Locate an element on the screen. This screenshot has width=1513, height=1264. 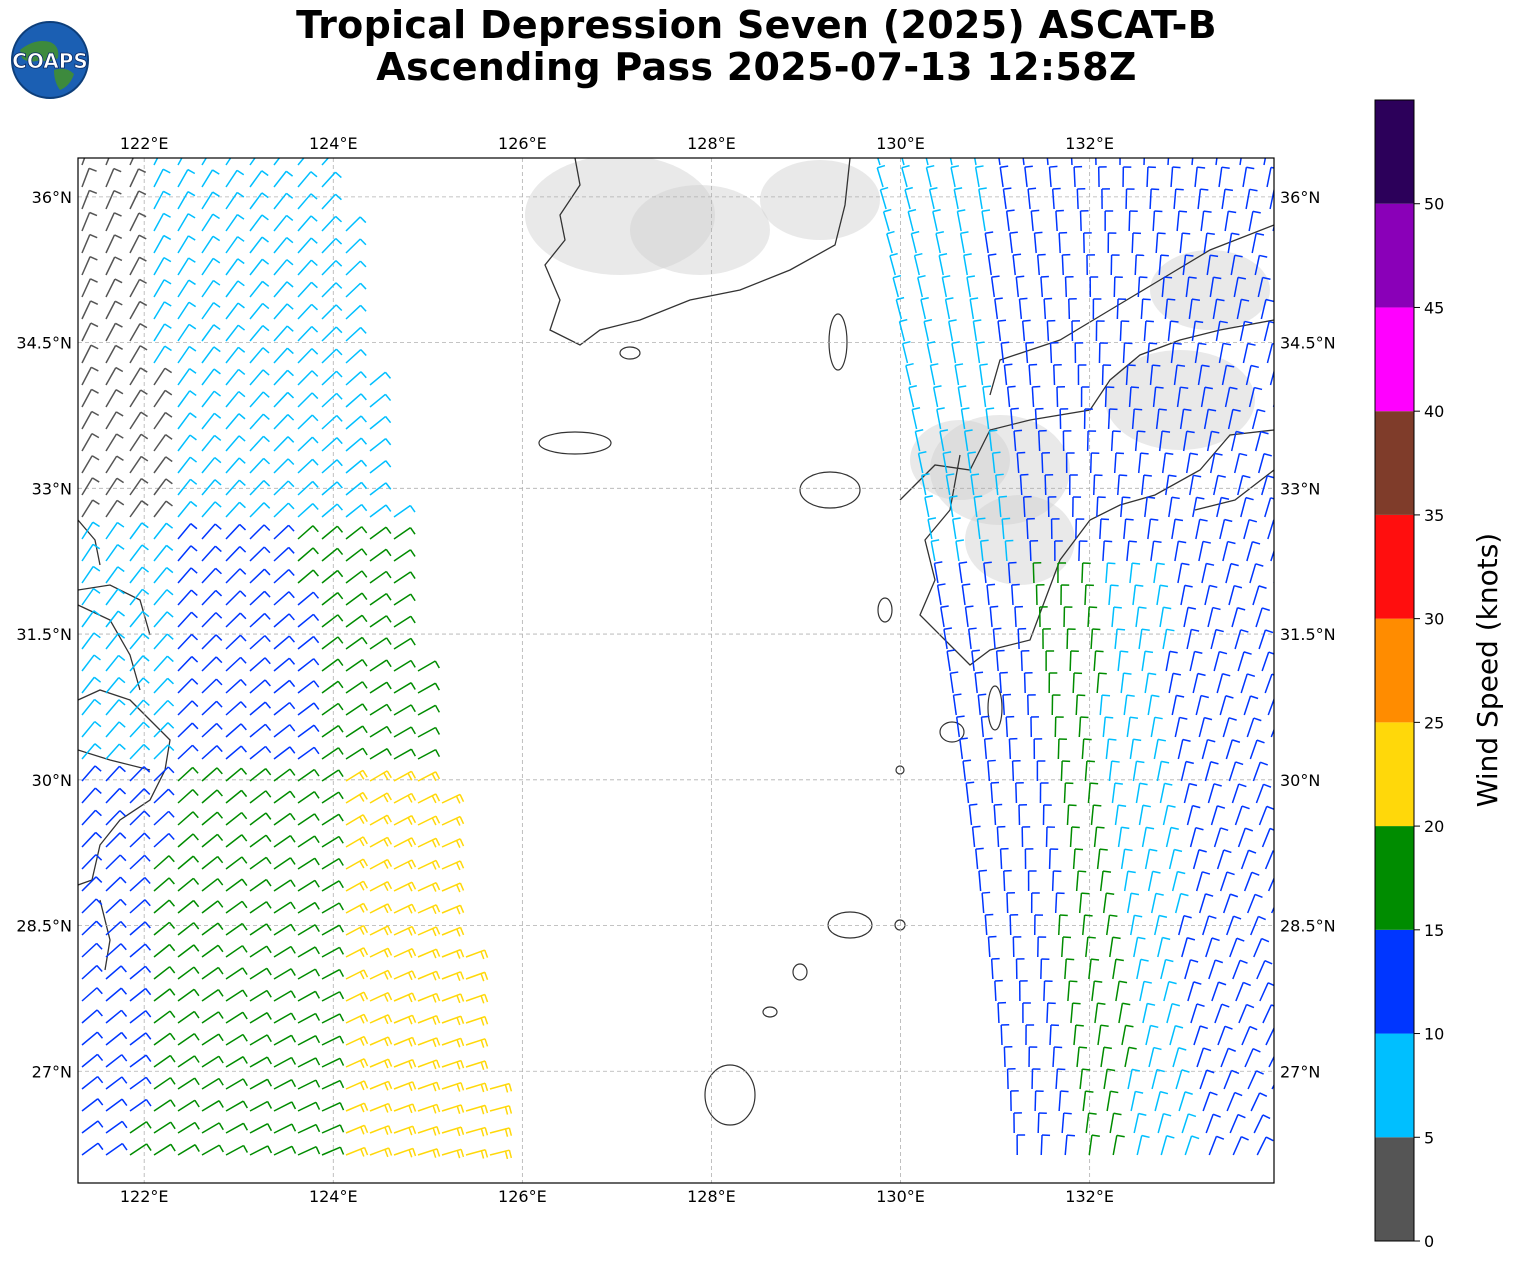
coaps-logo: COAPS is located at coordinates (50, 60).